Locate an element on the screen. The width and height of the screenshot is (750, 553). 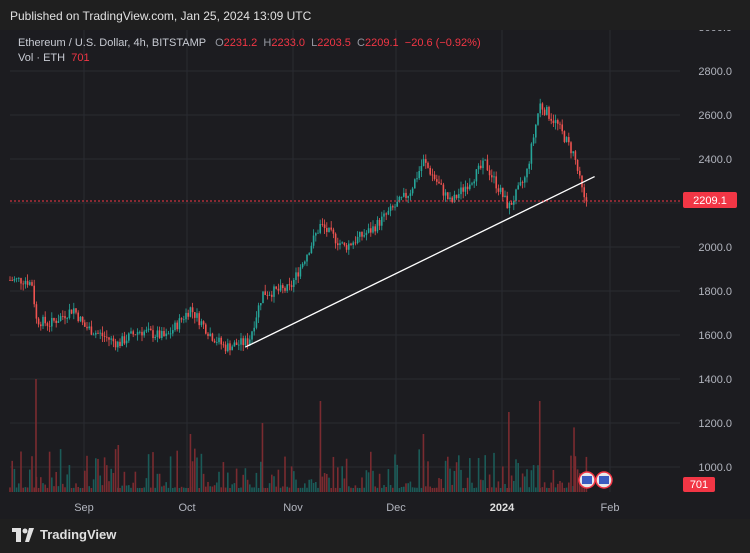
event-markers is located at coordinates (595, 480).